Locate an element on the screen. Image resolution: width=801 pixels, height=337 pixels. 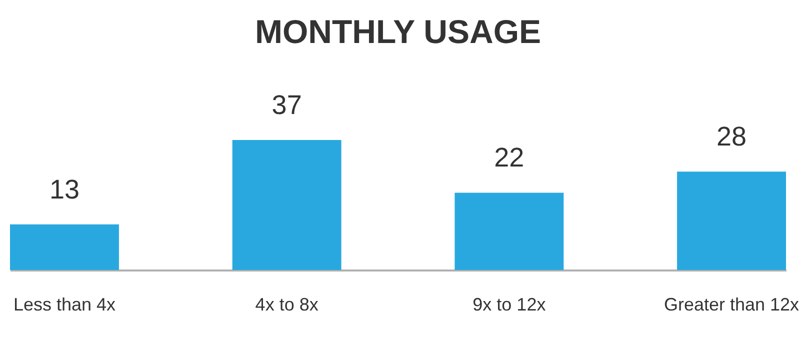
data-label: 28 is located at coordinates (731, 137).